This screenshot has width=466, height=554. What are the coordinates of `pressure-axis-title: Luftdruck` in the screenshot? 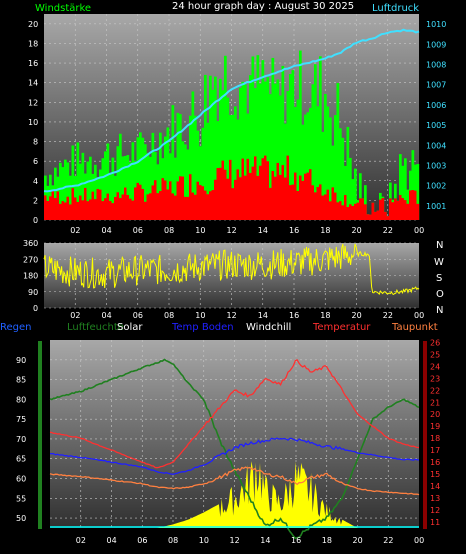 It's located at (395, 8).